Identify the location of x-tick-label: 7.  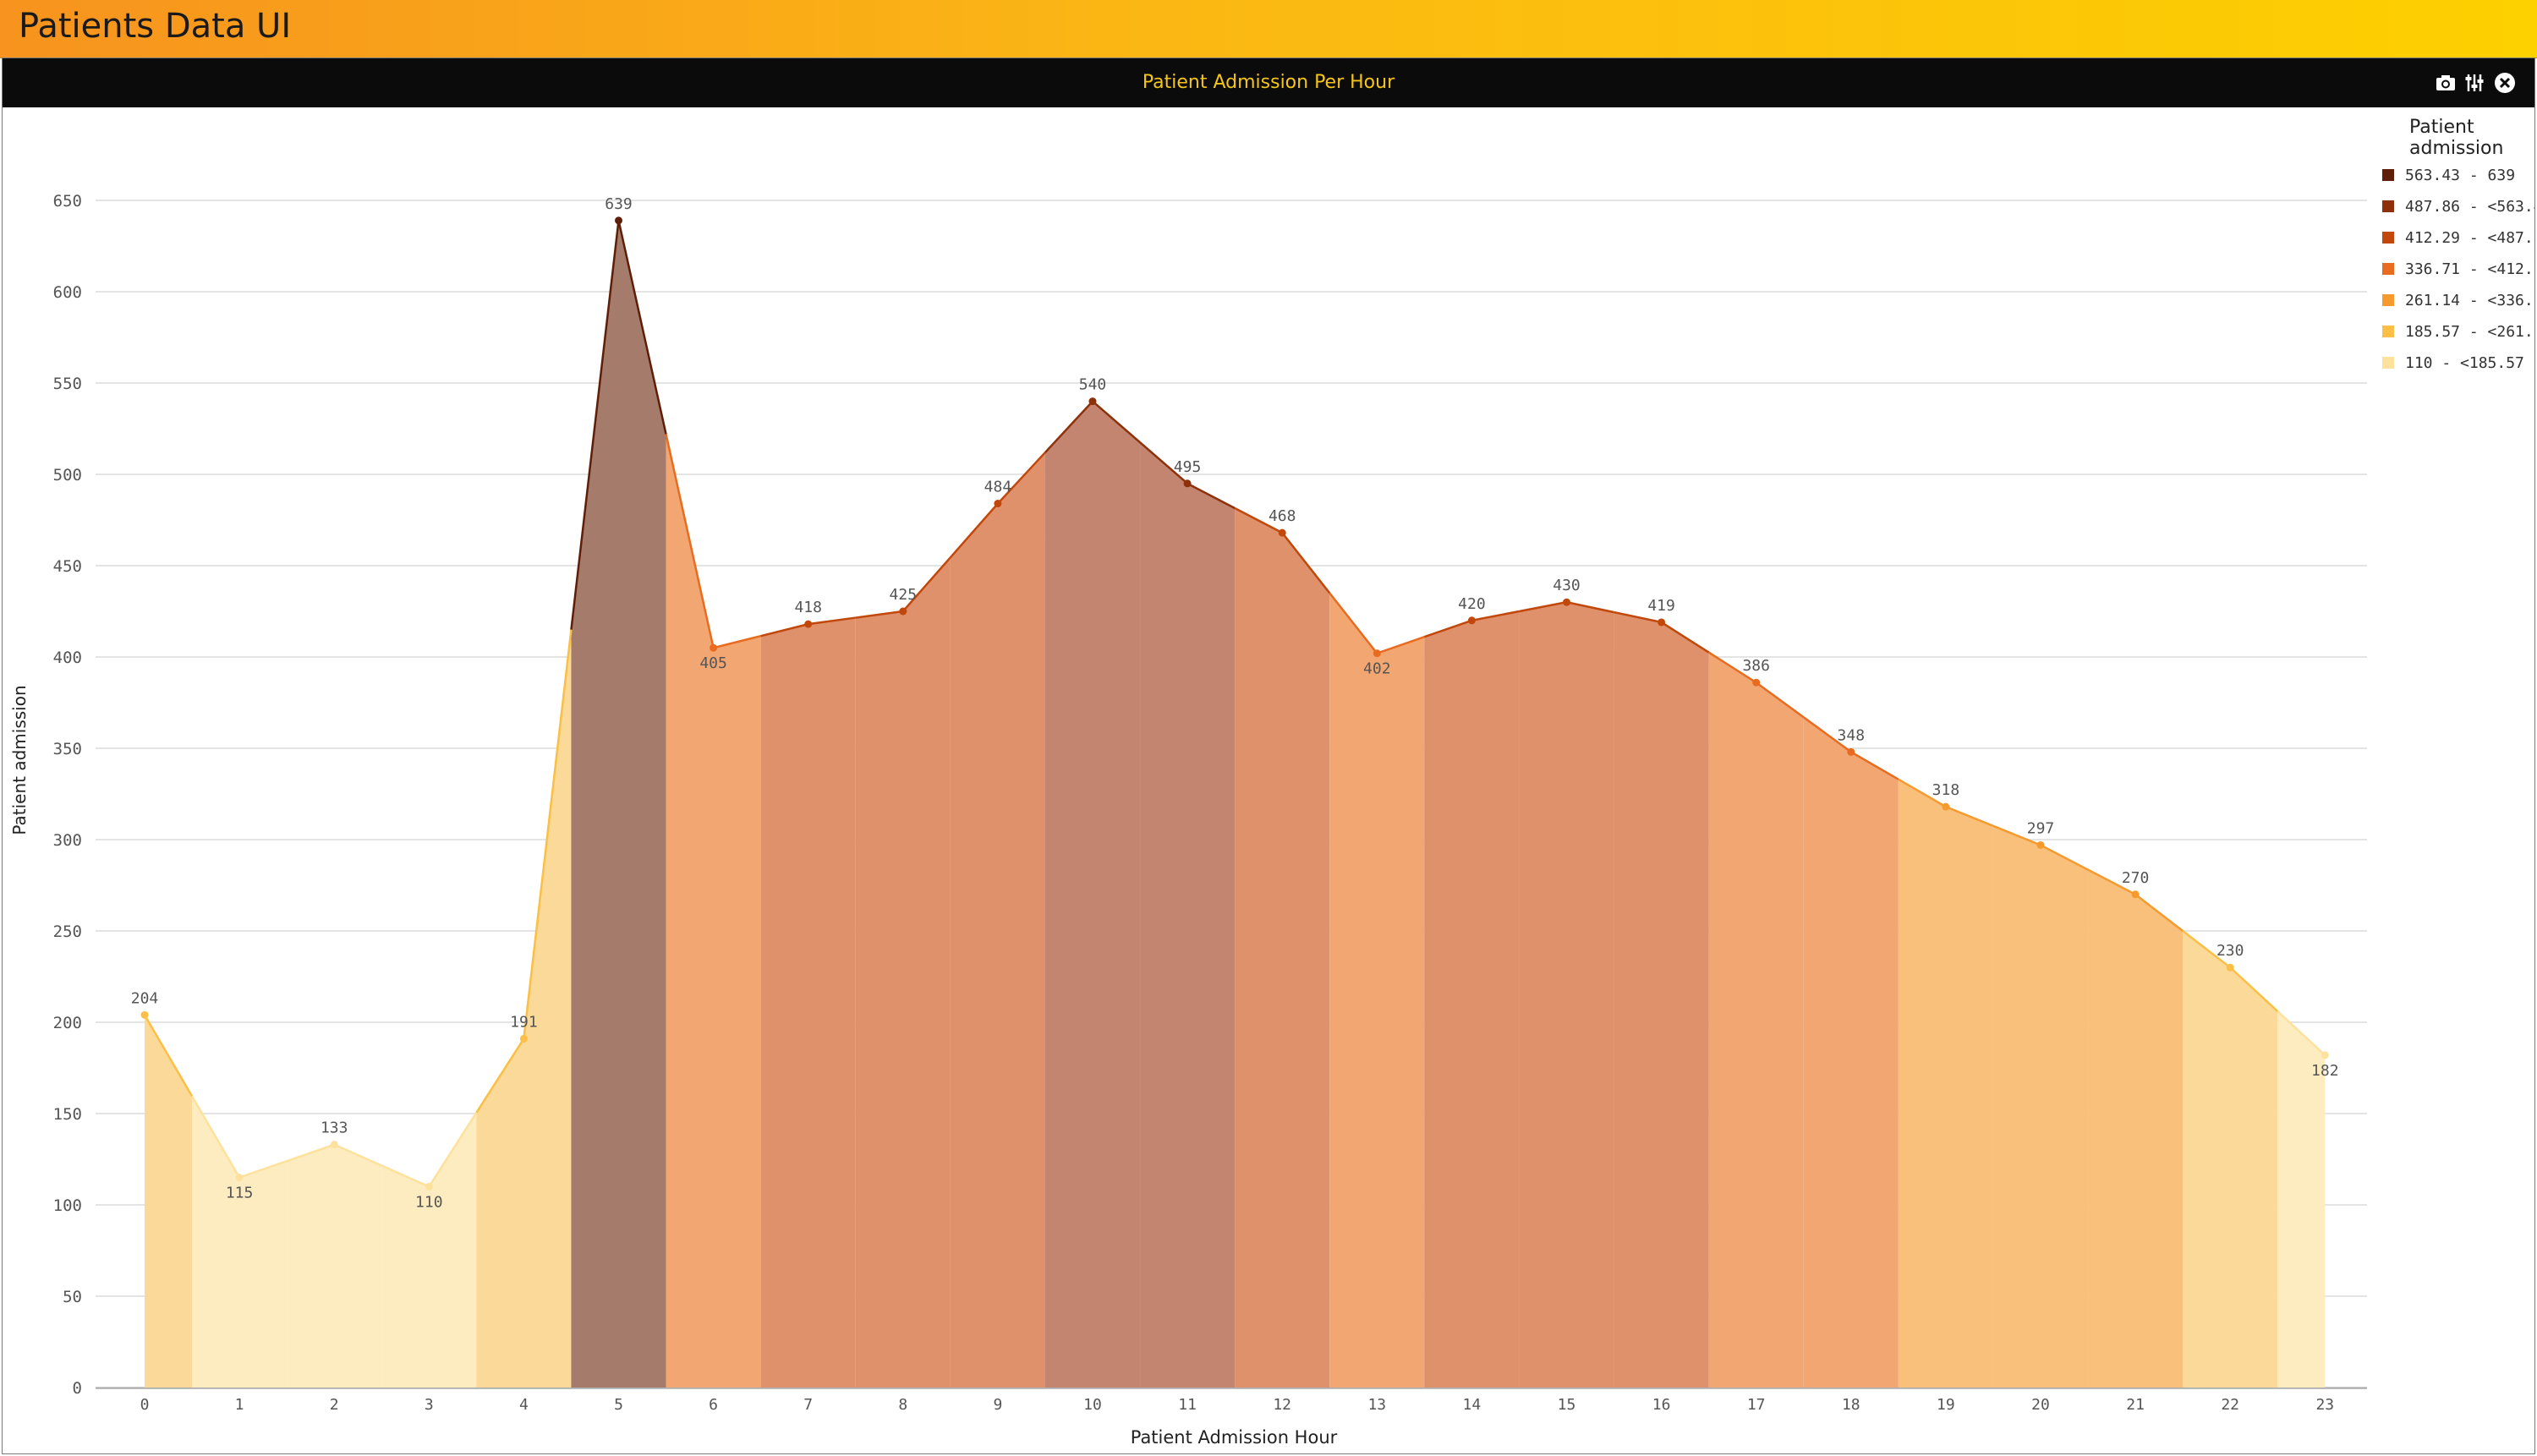
(808, 1405).